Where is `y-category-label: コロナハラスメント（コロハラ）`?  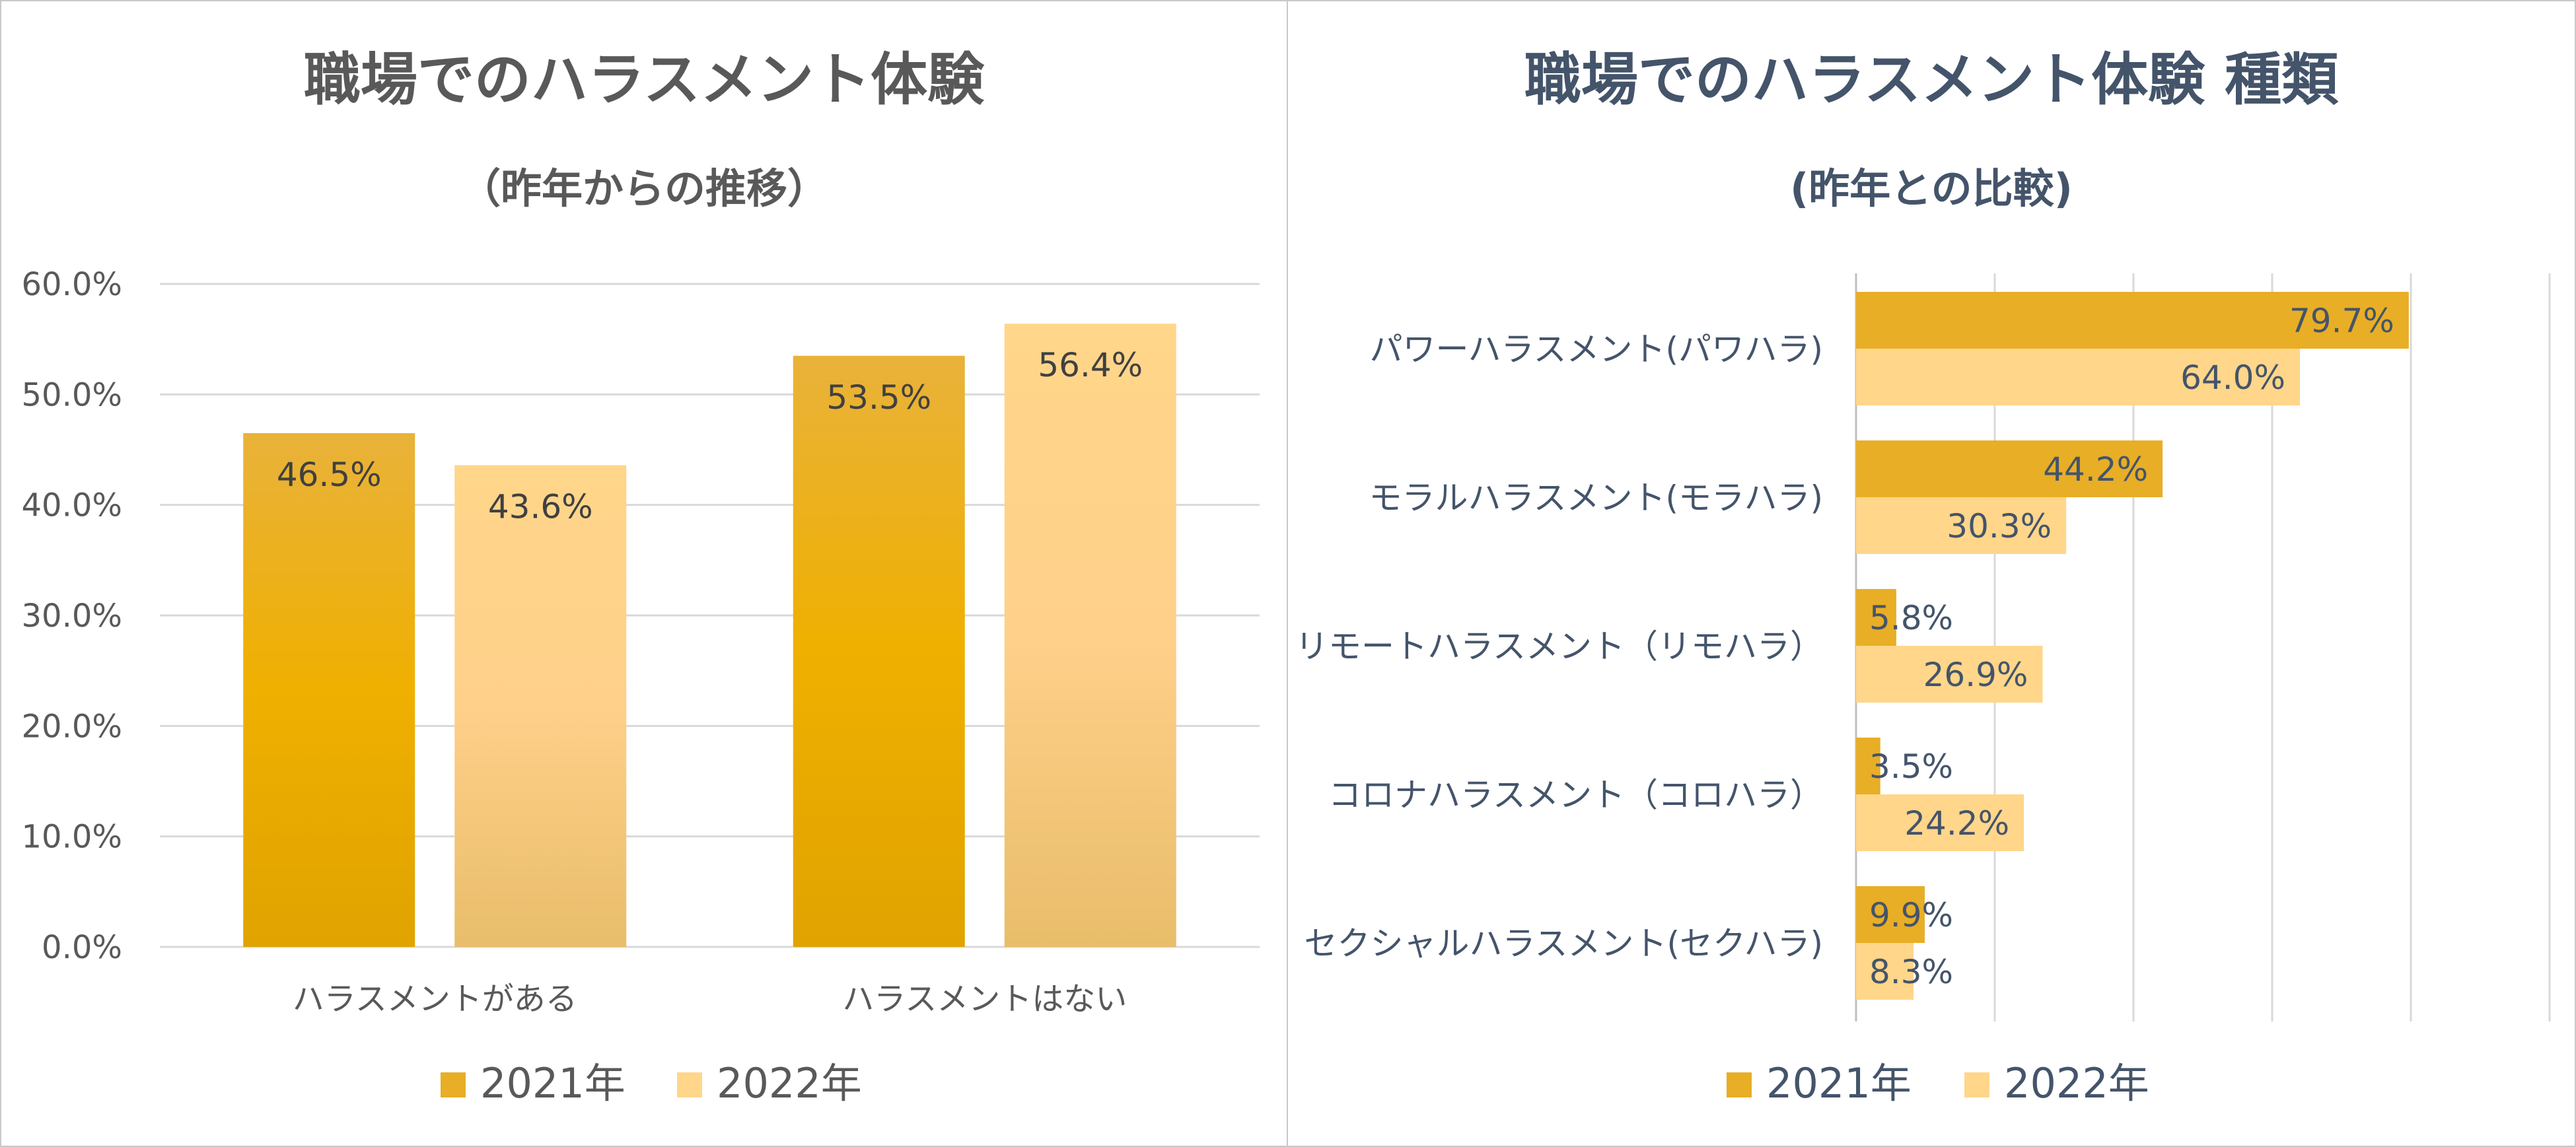
y-category-label: コロナハラスメント（コロハラ） is located at coordinates (1576, 795).